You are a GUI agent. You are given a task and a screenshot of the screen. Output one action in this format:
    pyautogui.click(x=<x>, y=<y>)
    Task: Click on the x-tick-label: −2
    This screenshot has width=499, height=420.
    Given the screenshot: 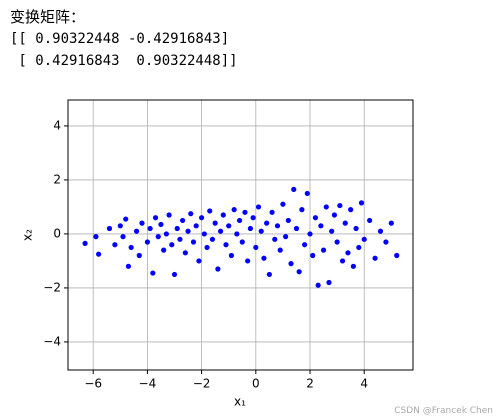 What is the action you would take?
    pyautogui.click(x=202, y=384)
    